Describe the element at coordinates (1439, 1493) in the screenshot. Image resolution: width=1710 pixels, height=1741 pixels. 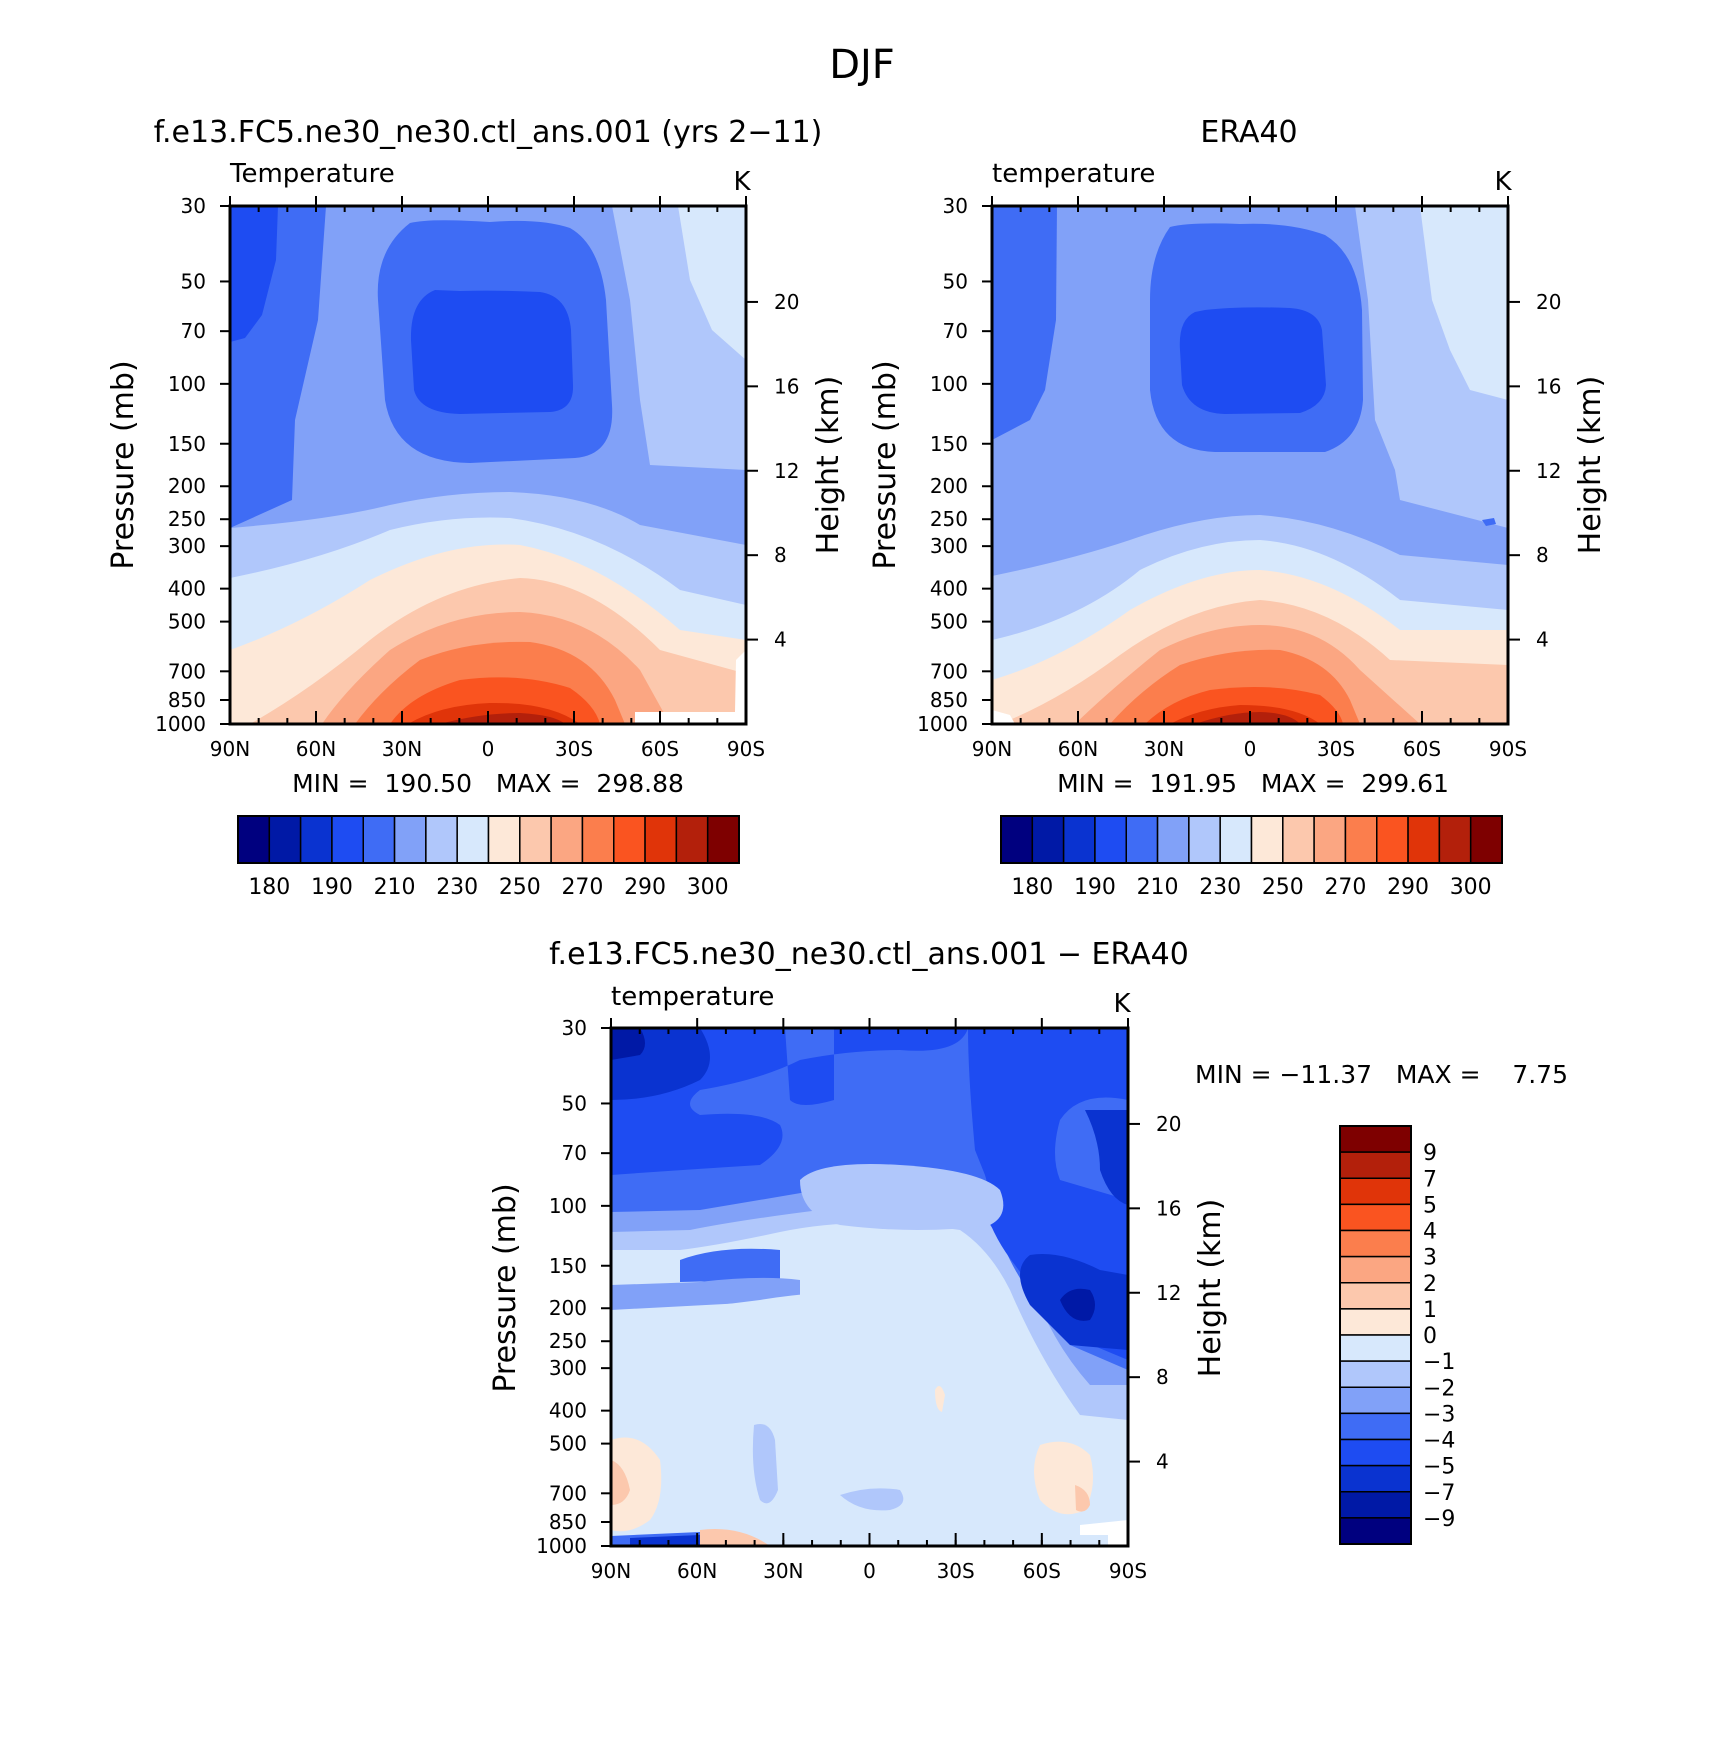
I see `colorbar-label: −7` at that location.